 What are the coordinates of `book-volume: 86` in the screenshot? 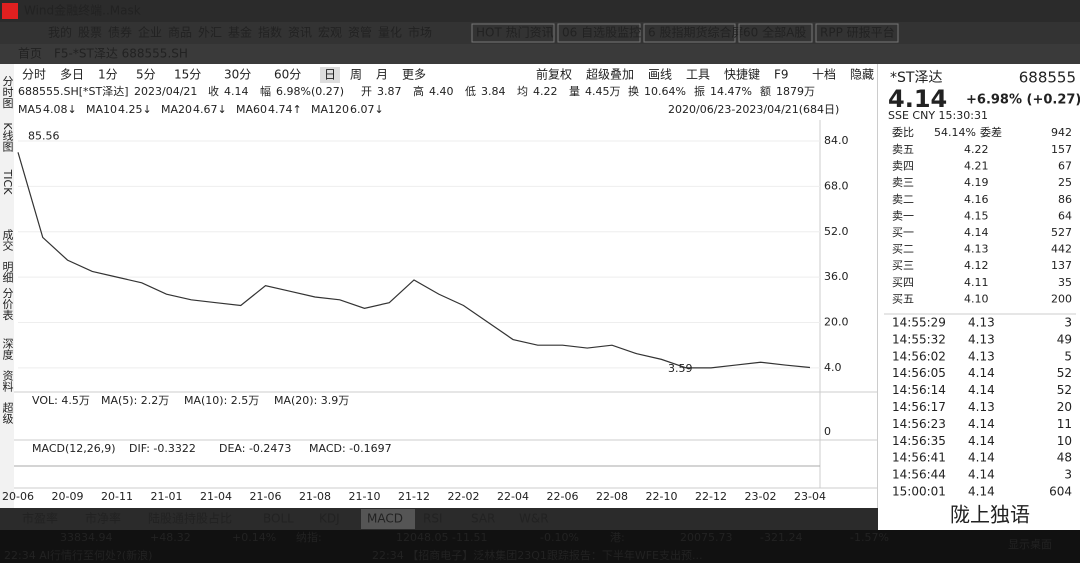 It's located at (1065, 199).